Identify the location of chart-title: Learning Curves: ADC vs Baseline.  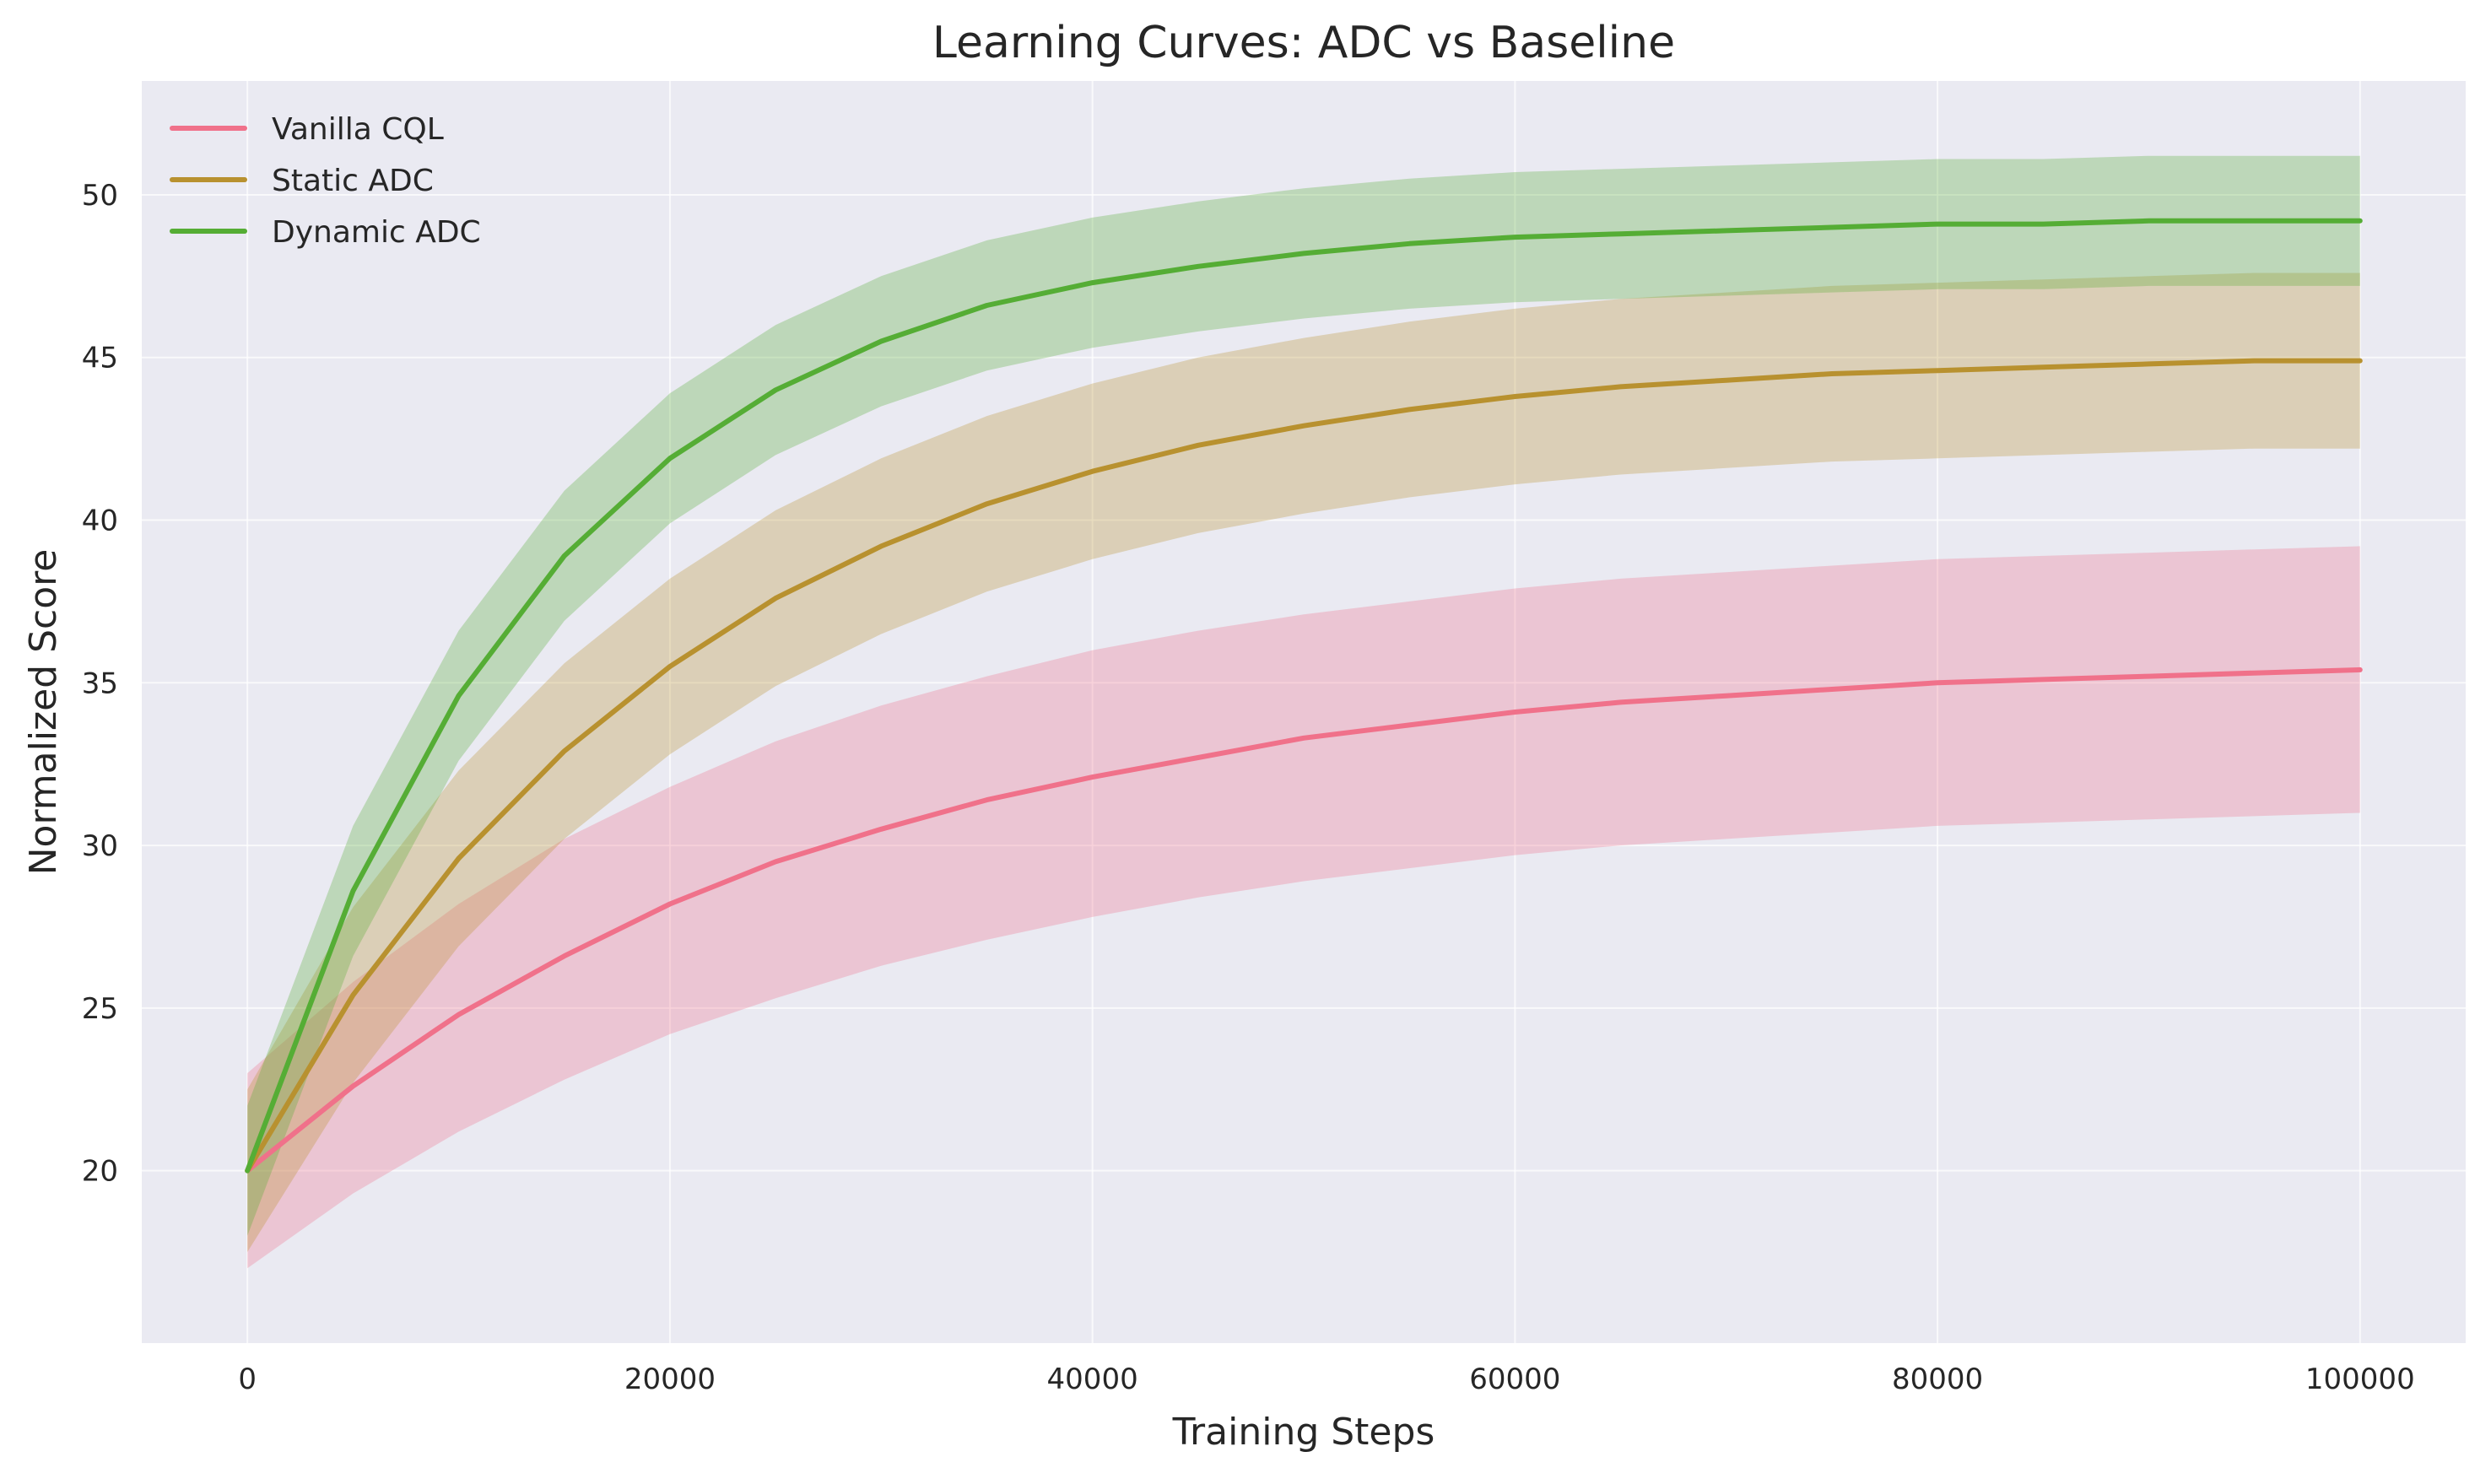
(1303, 43).